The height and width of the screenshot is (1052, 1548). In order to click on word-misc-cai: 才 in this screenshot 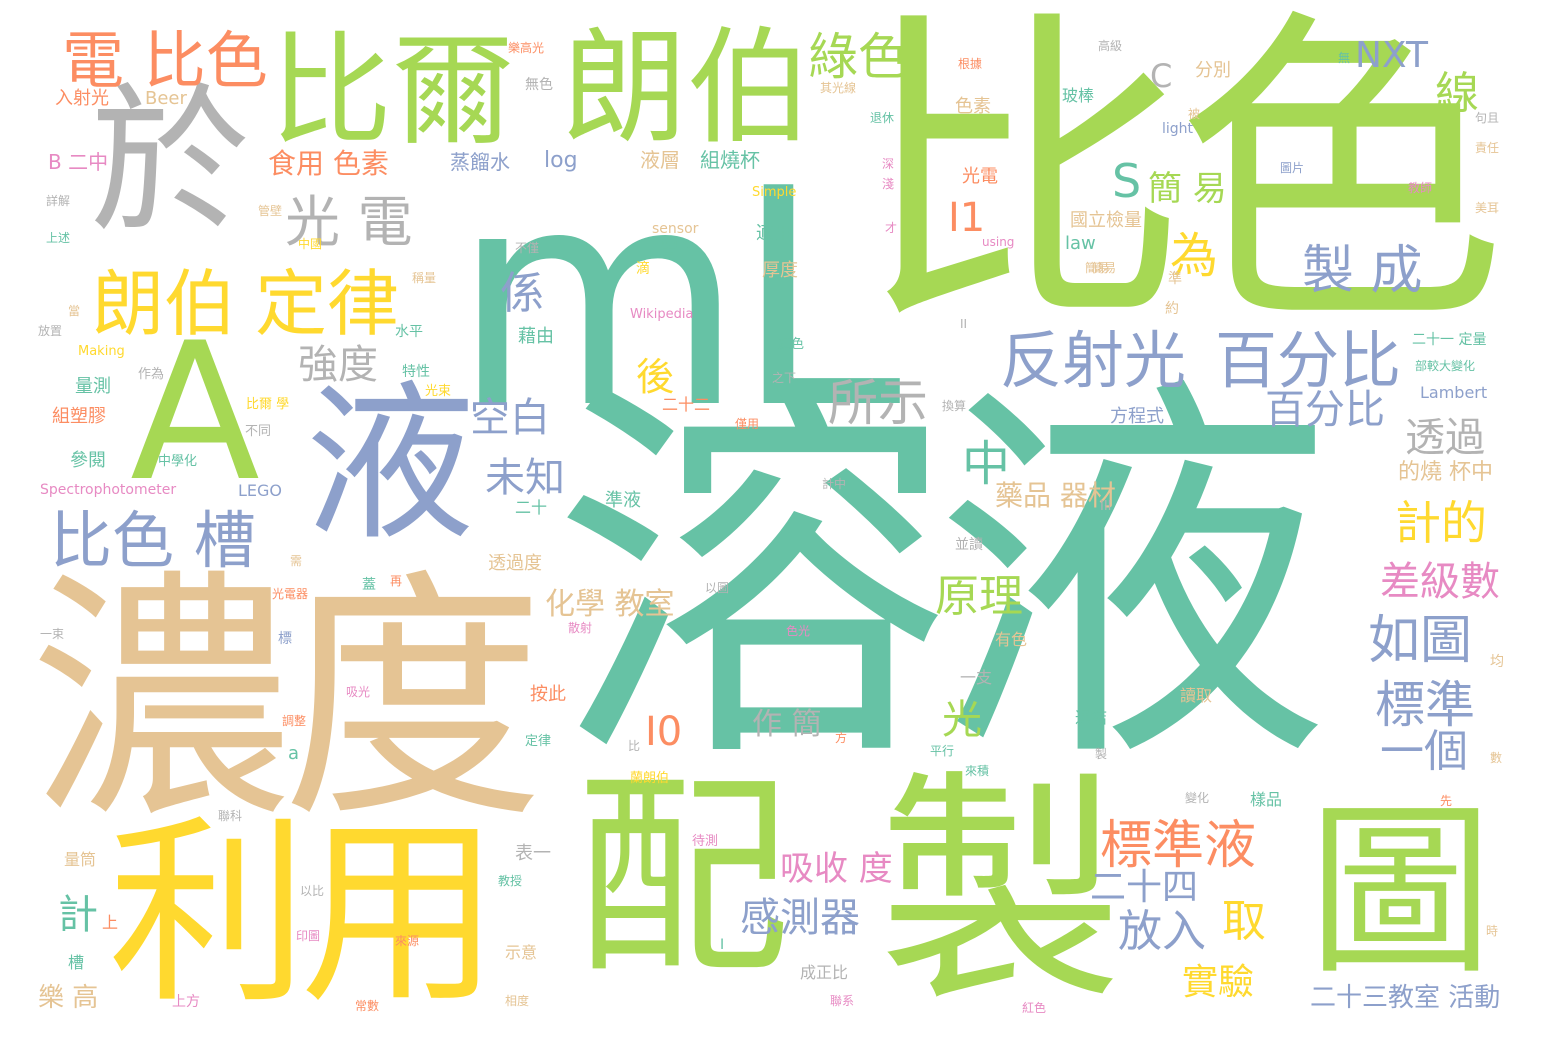, I will do `click(891, 228)`.